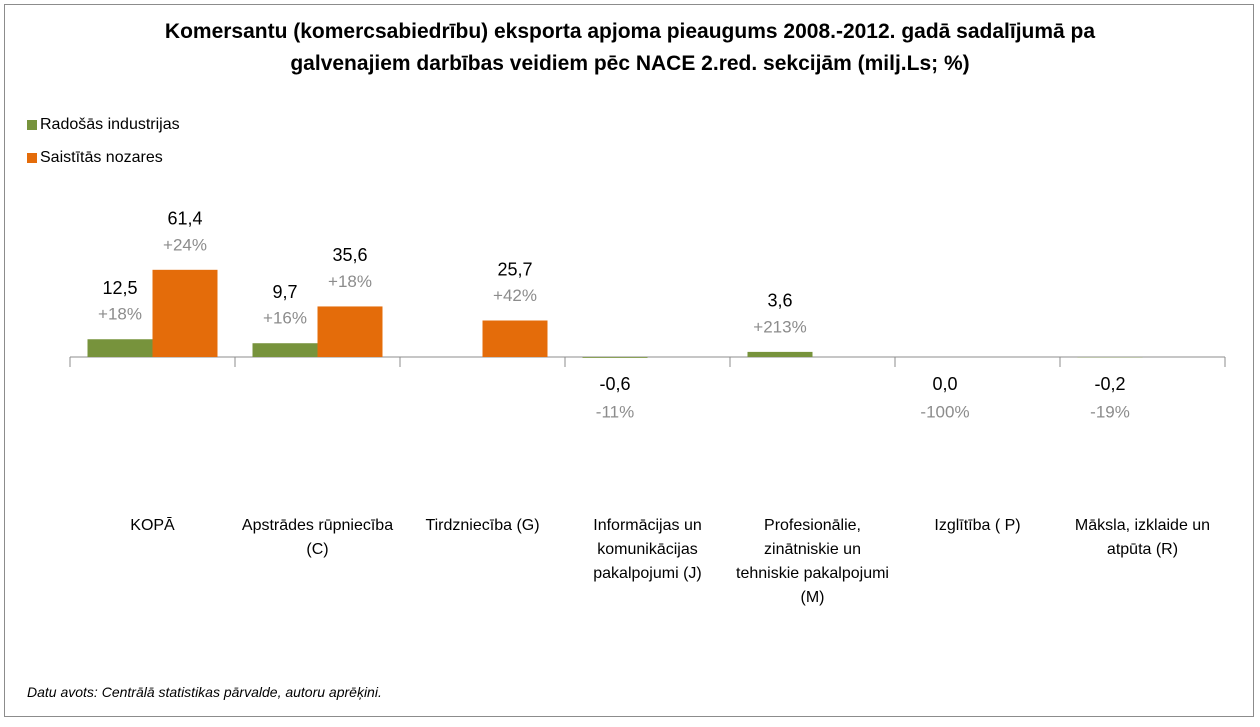  I want to click on growth-label: -11%, so click(615, 411).